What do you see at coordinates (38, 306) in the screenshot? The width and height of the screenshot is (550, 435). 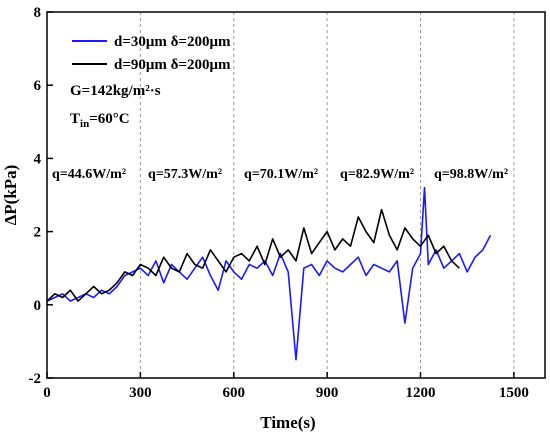 I see `y-tick-label-2: 0` at bounding box center [38, 306].